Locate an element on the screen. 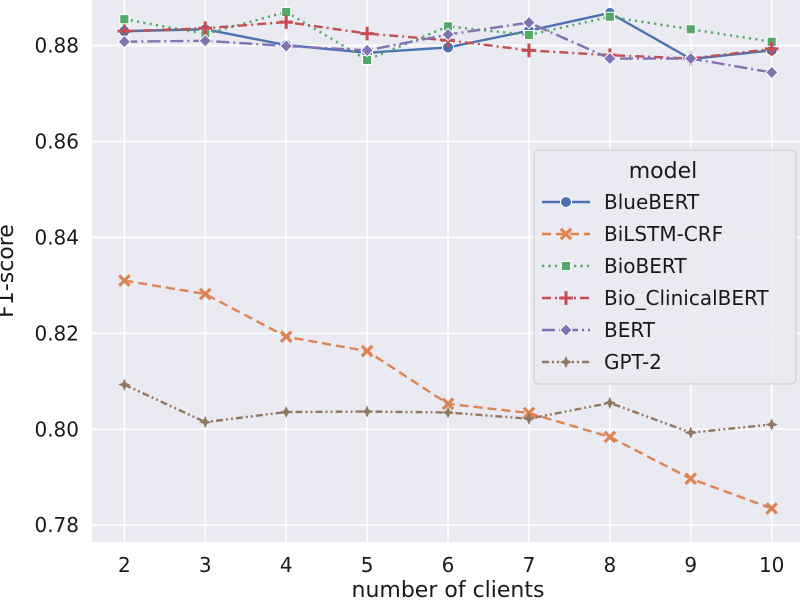  y-tick-label: 0.82 is located at coordinates (56, 333).